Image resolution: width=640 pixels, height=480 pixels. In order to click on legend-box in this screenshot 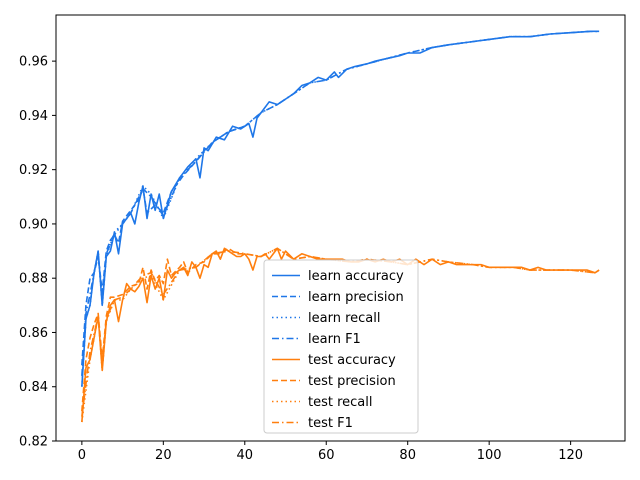, I will do `click(341, 346)`.